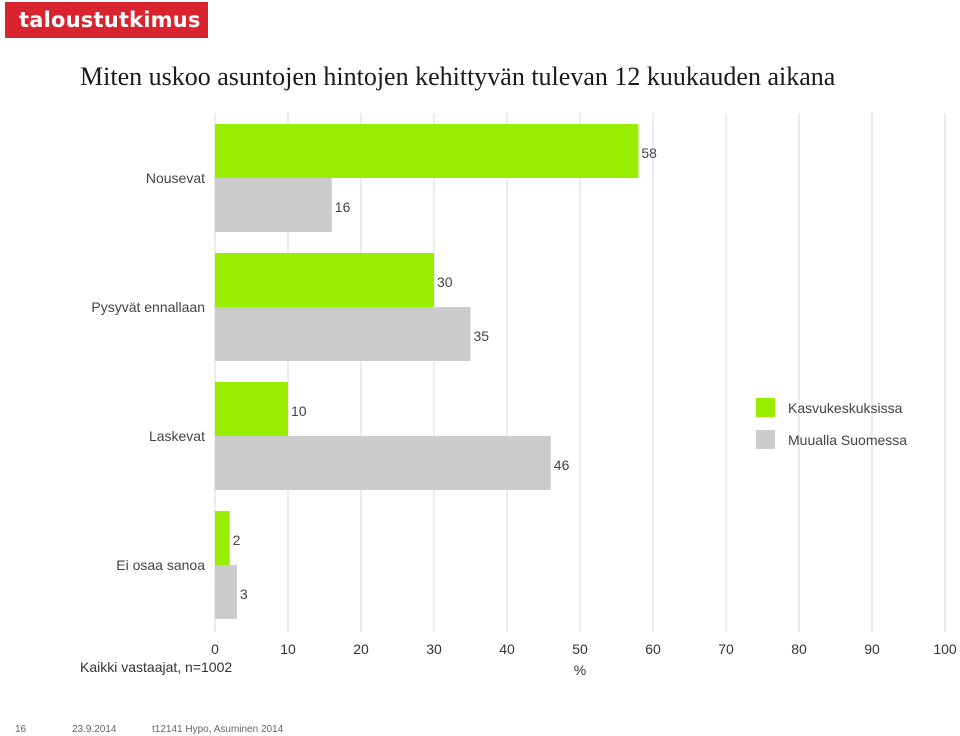 Image resolution: width=960 pixels, height=736 pixels. What do you see at coordinates (653, 649) in the screenshot?
I see `x-tick-label: 60` at bounding box center [653, 649].